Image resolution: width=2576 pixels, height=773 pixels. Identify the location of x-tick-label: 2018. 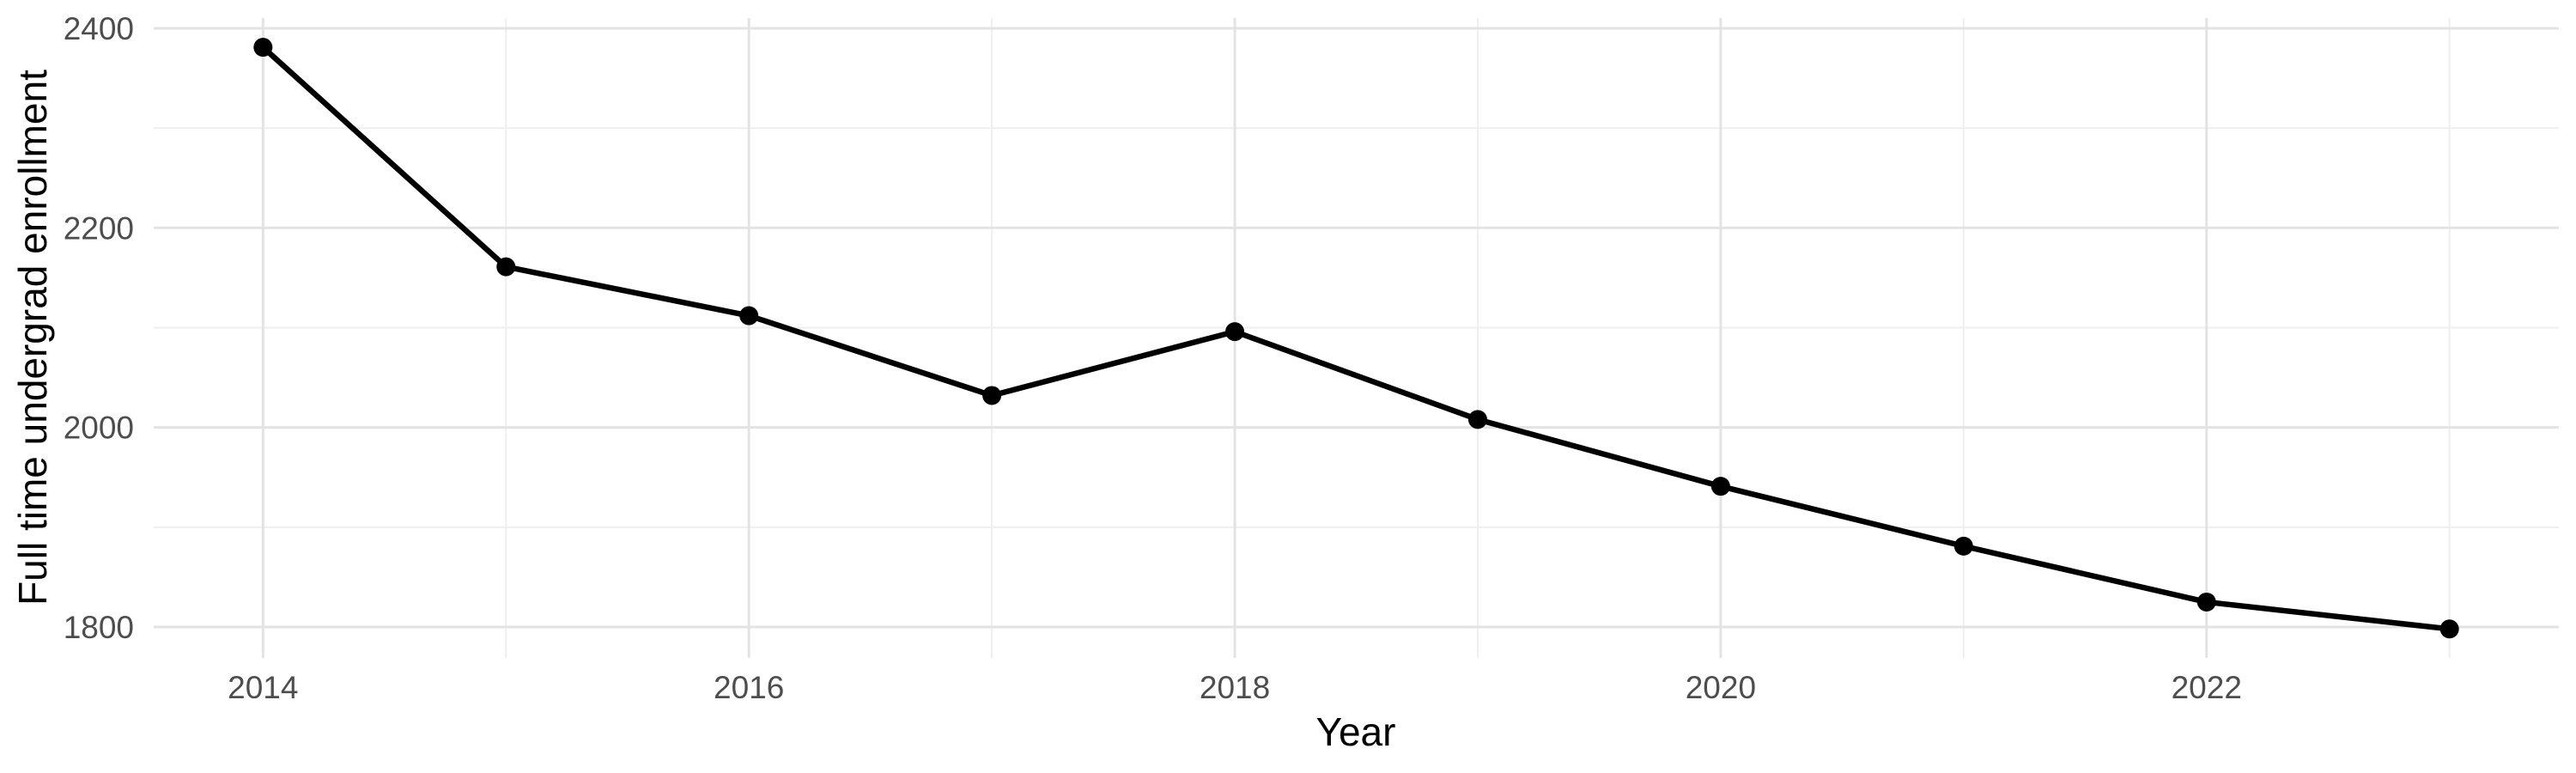
(1235, 687).